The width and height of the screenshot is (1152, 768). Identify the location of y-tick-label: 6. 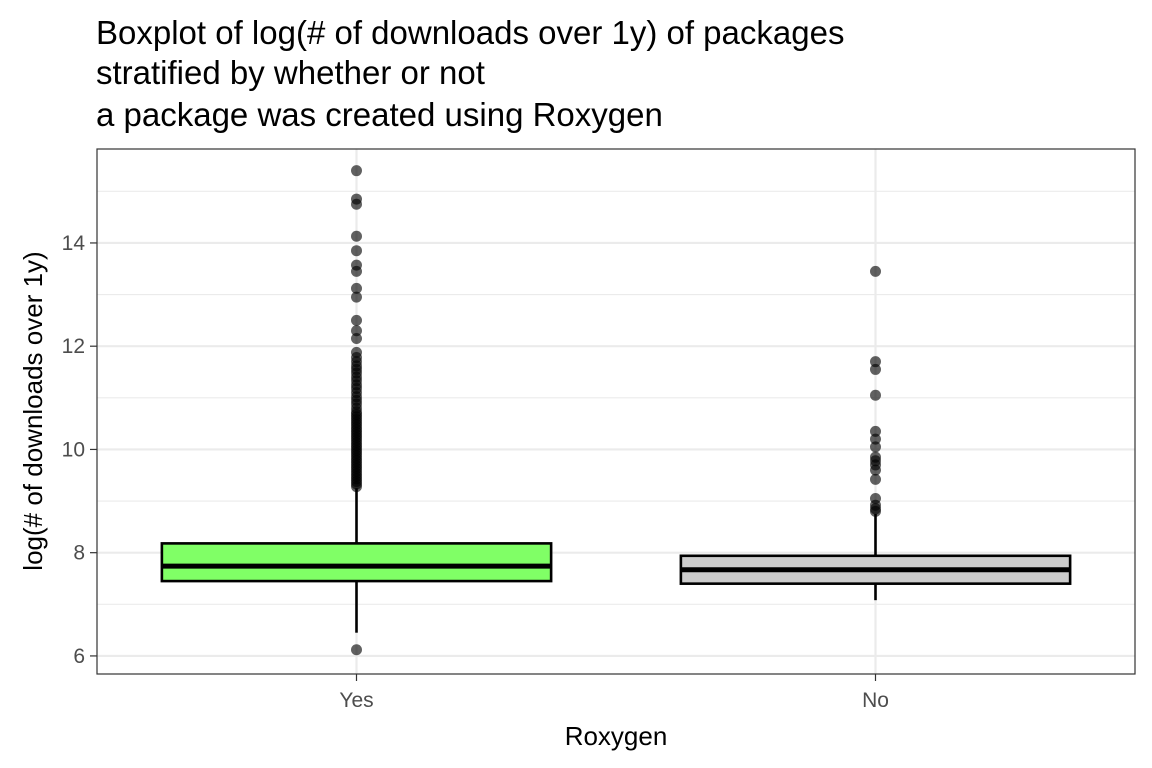
(79, 656).